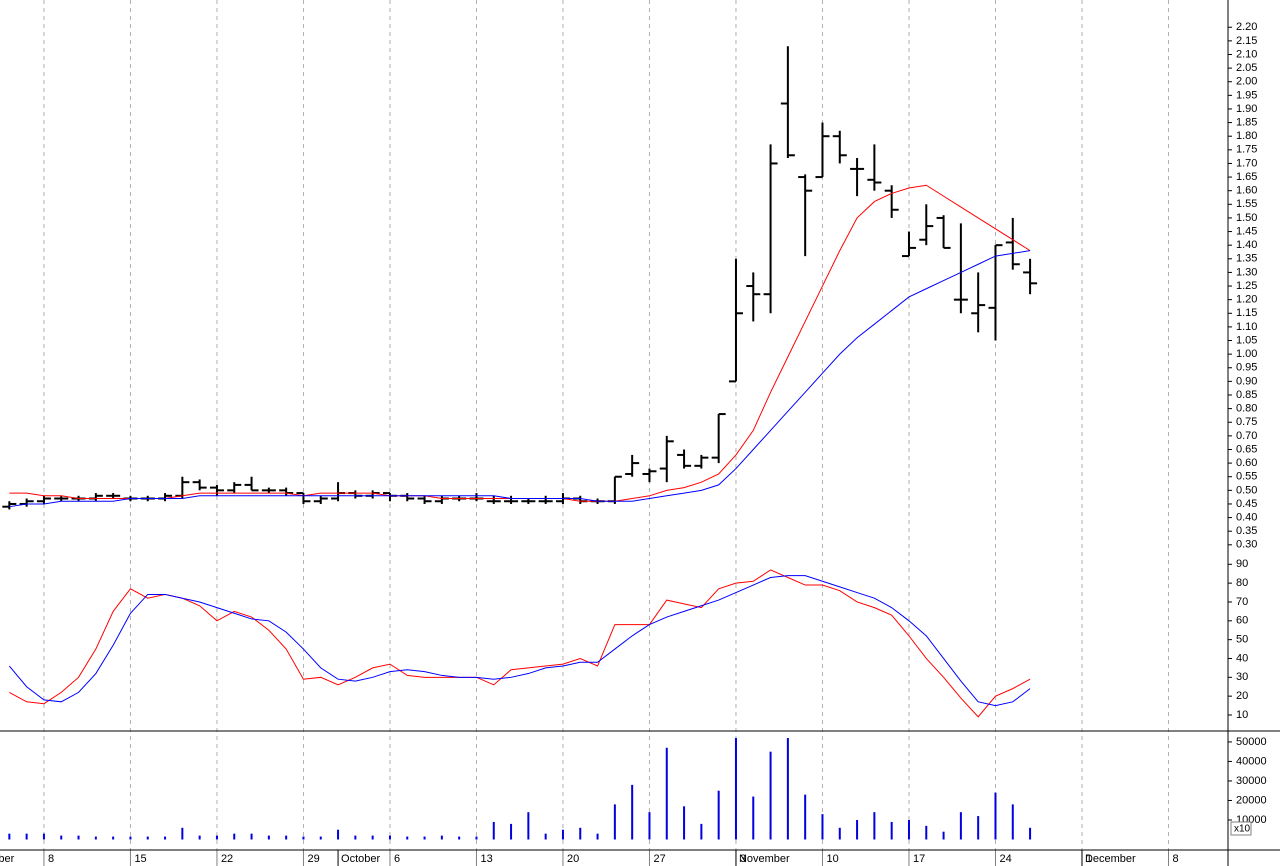 The width and height of the screenshot is (1280, 866). What do you see at coordinates (1246, 82) in the screenshot?
I see `y-tick-label: 2.00` at bounding box center [1246, 82].